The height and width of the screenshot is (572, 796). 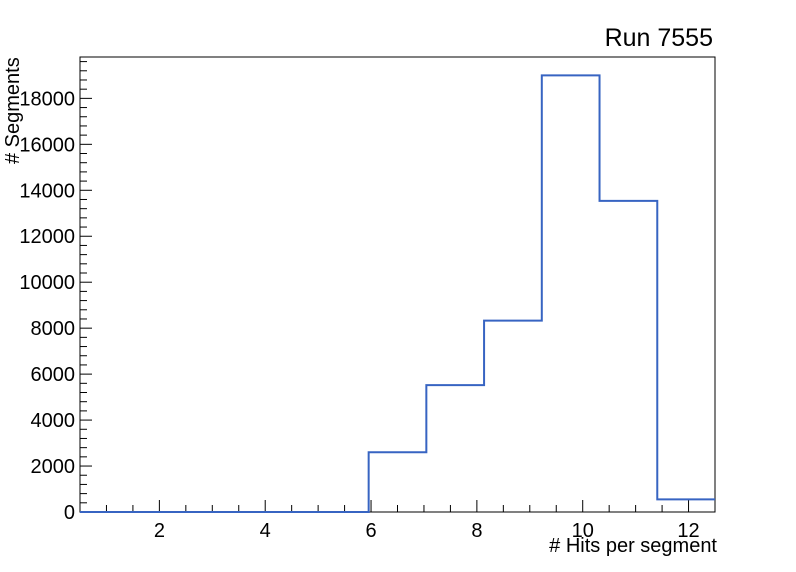 I want to click on y-tick-label: 14000, so click(x=47, y=191).